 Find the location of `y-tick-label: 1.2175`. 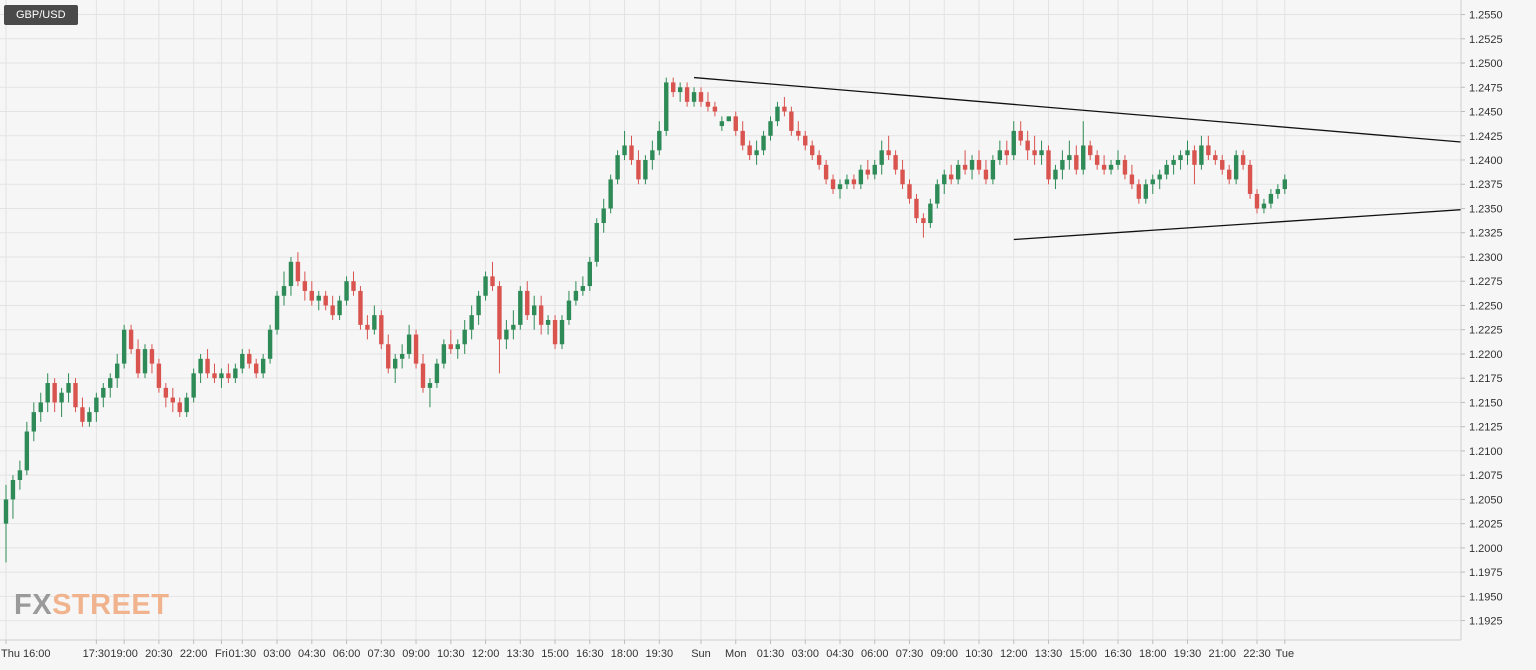

y-tick-label: 1.2175 is located at coordinates (1486, 379).